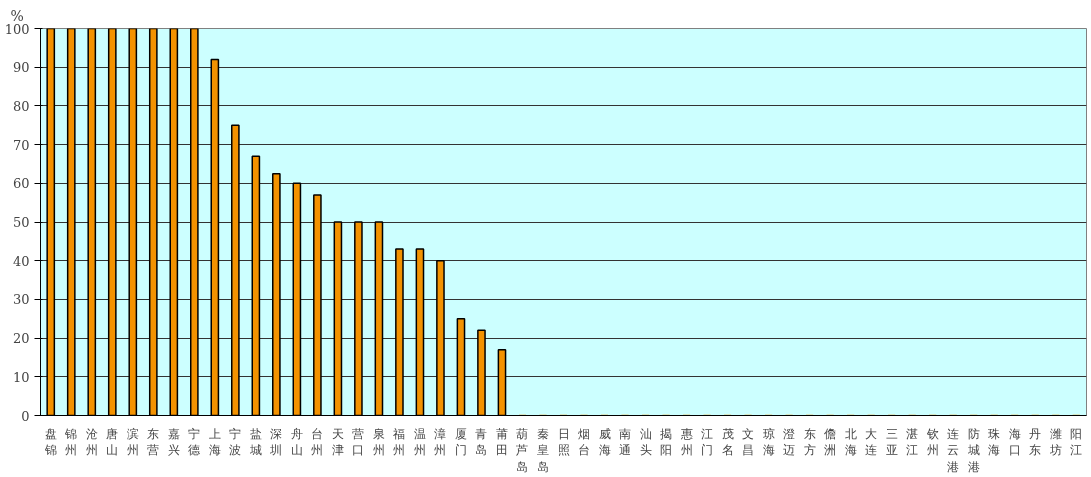 This screenshot has width=1091, height=477. Describe the element at coordinates (337, 442) in the screenshot. I see `x-tick-label: 天津` at that location.